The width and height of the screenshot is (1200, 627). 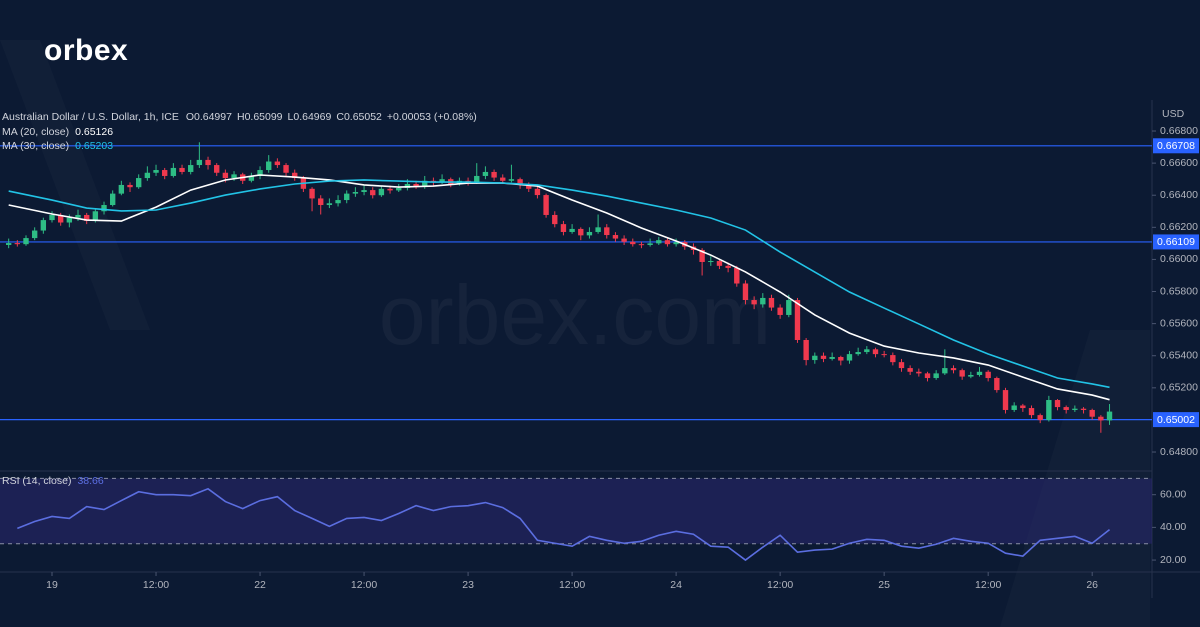 I want to click on x-tick-label: 19, so click(x=52, y=585).